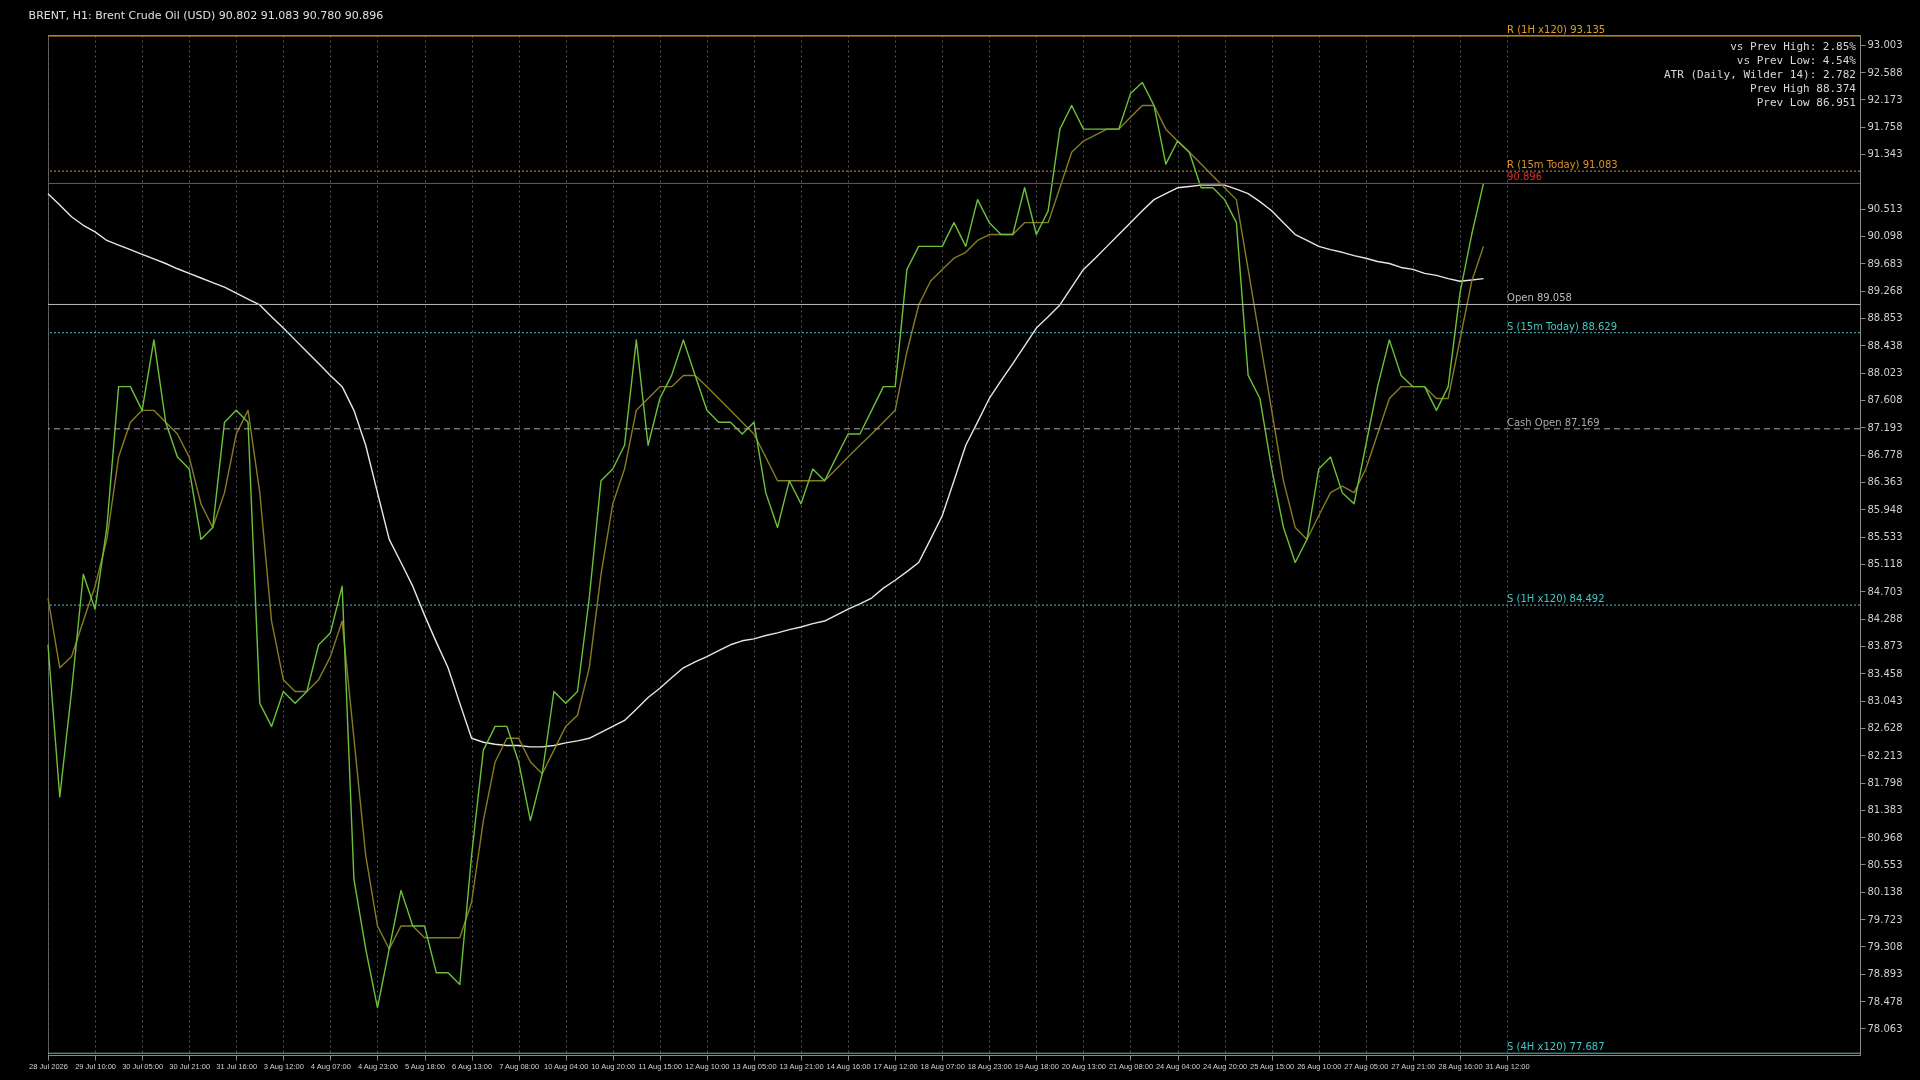 This screenshot has width=1920, height=1080. What do you see at coordinates (1885, 1028) in the screenshot?
I see `y-tick-label: 78.063` at bounding box center [1885, 1028].